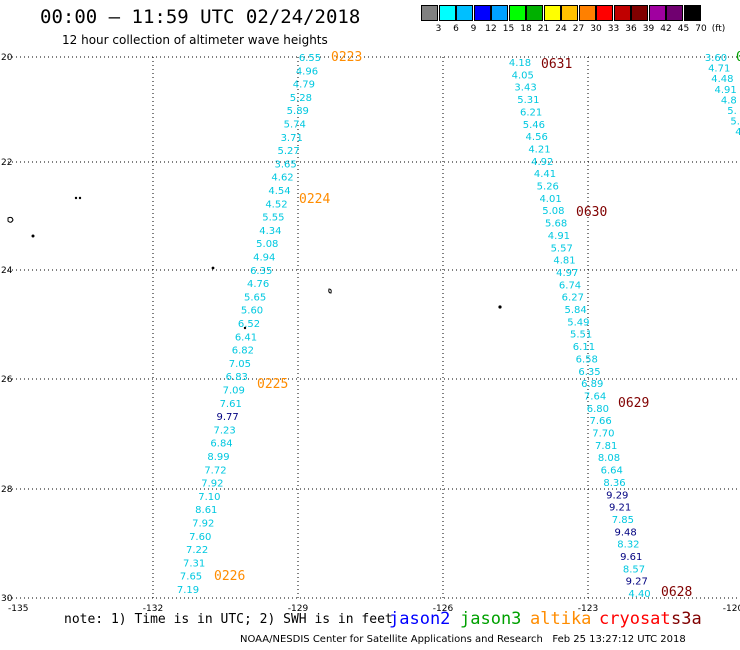 The height and width of the screenshot is (650, 740). Describe the element at coordinates (206, 510) in the screenshot. I see `swh-value: 8.61` at that location.